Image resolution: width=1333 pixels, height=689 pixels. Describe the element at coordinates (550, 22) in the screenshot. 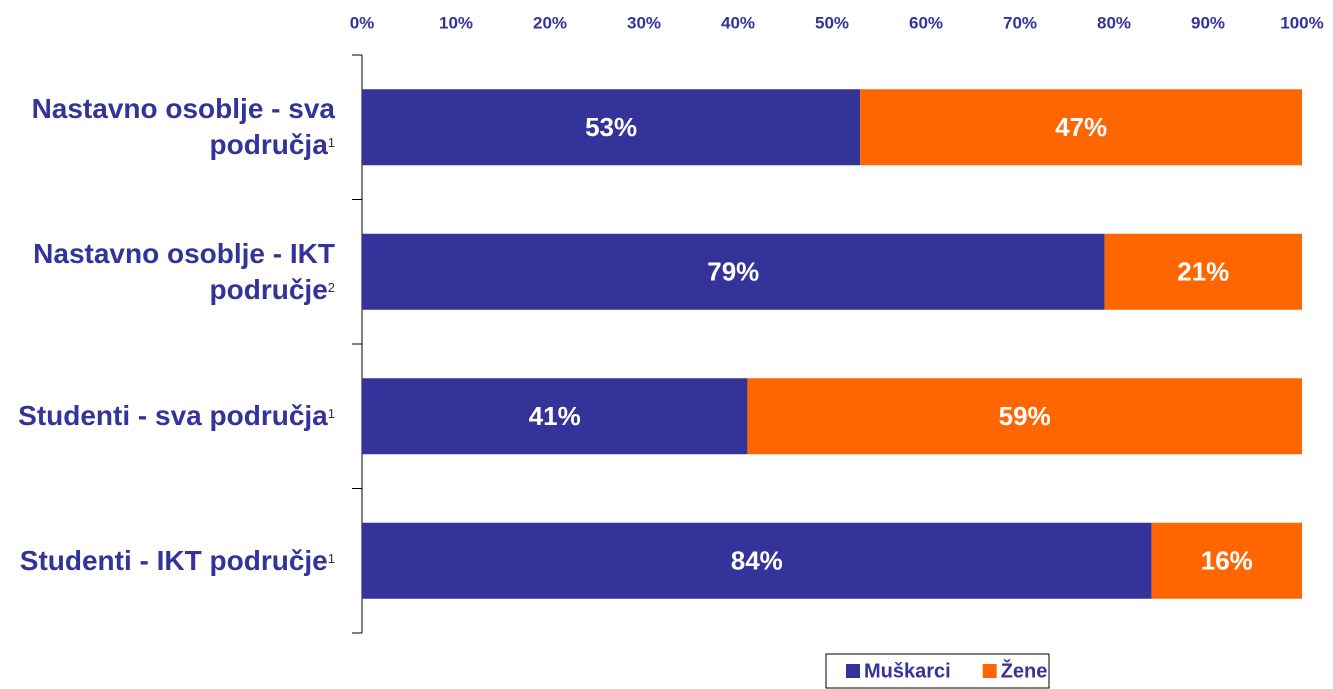

I see `x-tick-label: 20%` at that location.